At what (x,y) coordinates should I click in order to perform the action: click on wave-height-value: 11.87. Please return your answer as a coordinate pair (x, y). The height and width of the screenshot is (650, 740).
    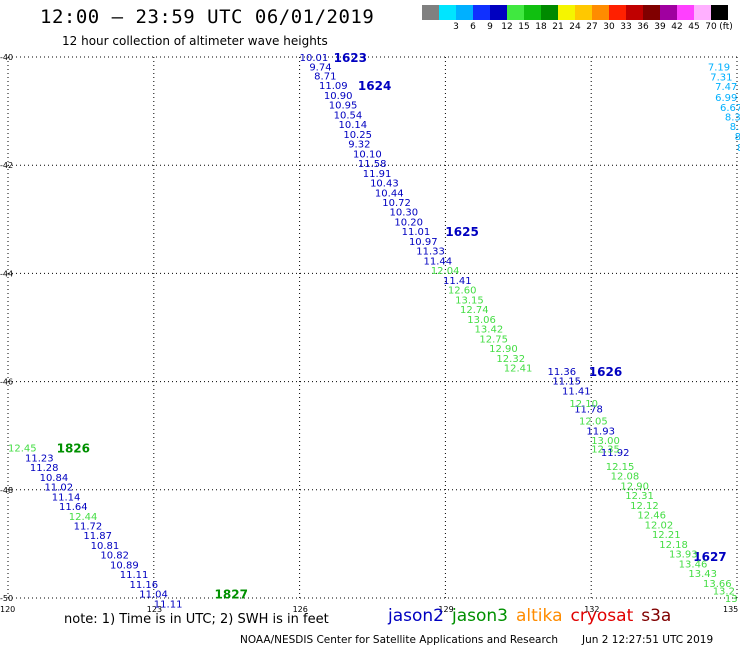
    Looking at the image, I should click on (97, 536).